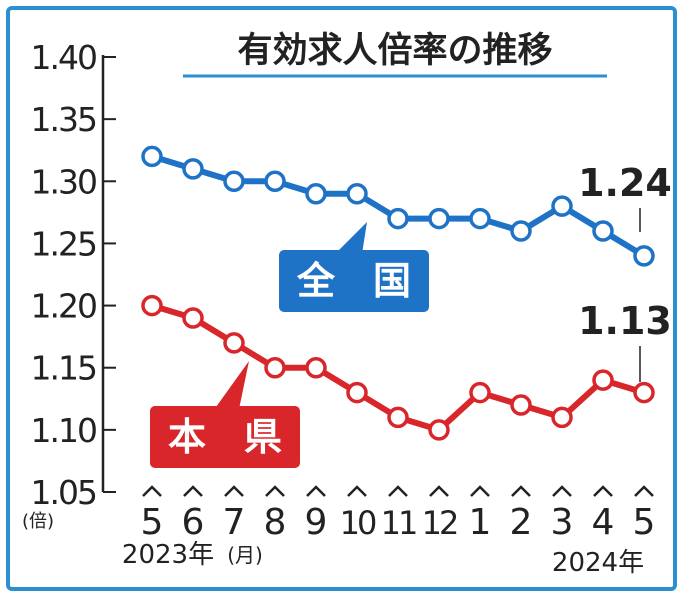  What do you see at coordinates (562, 522) in the screenshot?
I see `x-tick-label: 3` at bounding box center [562, 522].